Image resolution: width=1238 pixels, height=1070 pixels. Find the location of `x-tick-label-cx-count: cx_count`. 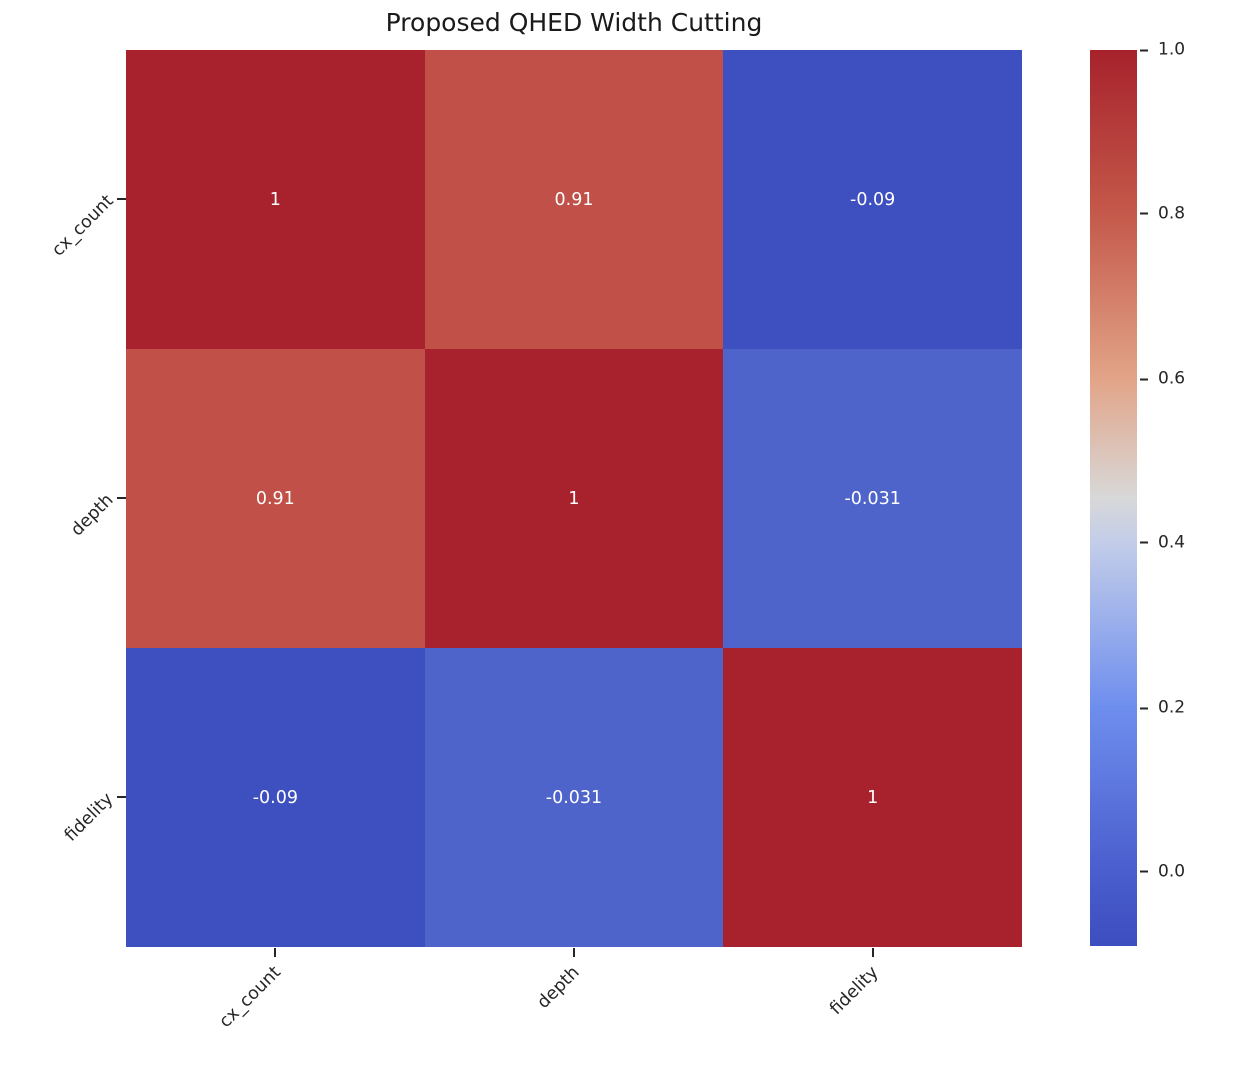

x-tick-label-cx-count: cx_count is located at coordinates (250, 997).